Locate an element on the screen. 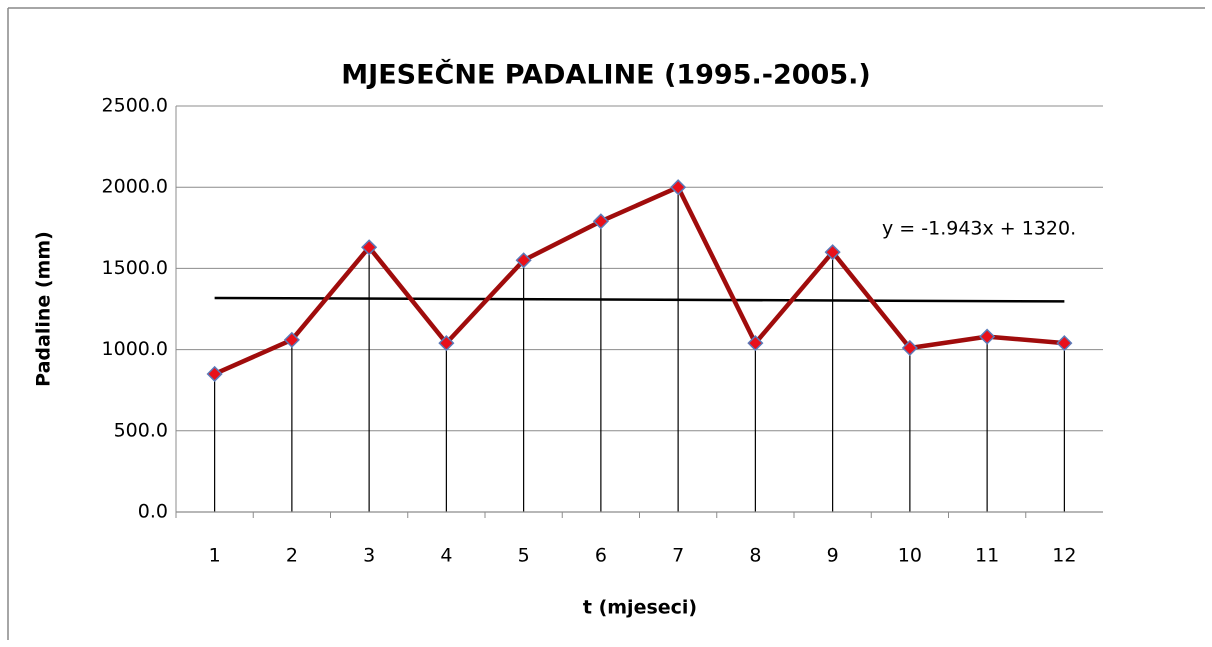 The width and height of the screenshot is (1212, 647). y-tick-label: 1500.0 is located at coordinates (135, 268).